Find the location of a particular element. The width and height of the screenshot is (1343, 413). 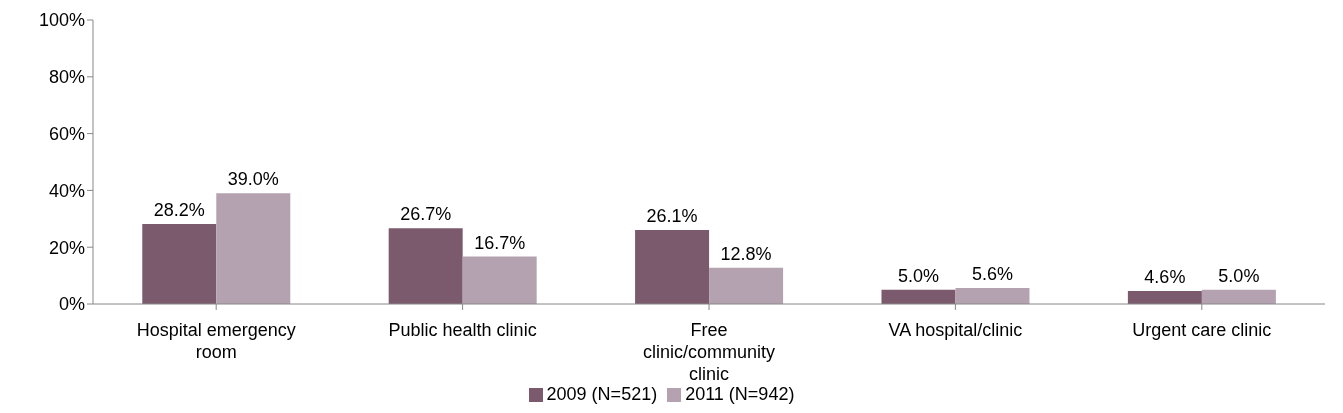

data-label: 26.1% is located at coordinates (672, 215).